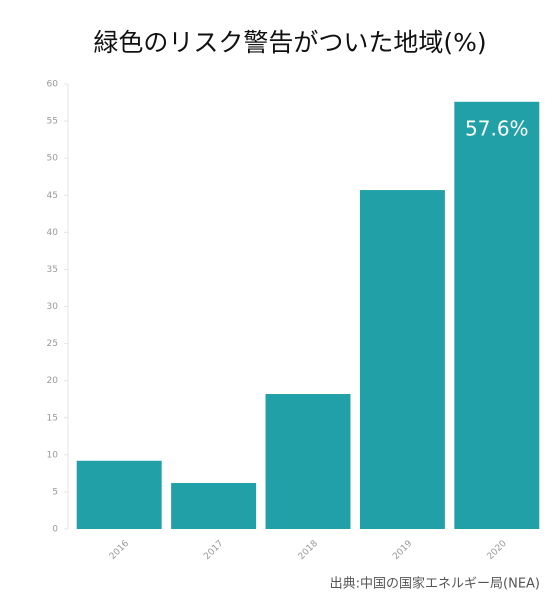 The image size is (557, 605). Describe the element at coordinates (52, 270) in the screenshot. I see `y-tick-label: 35` at that location.